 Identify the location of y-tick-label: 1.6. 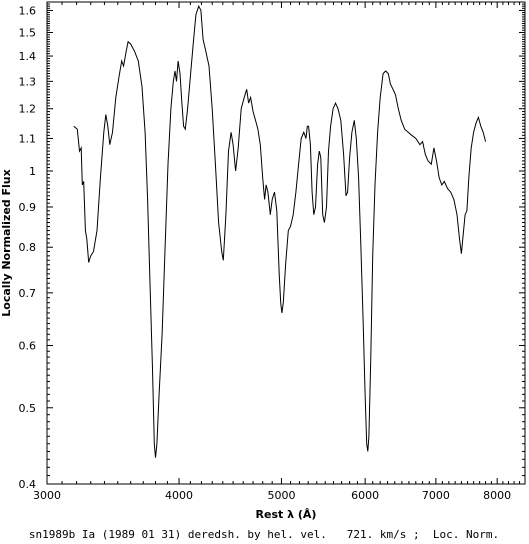
(28, 10).